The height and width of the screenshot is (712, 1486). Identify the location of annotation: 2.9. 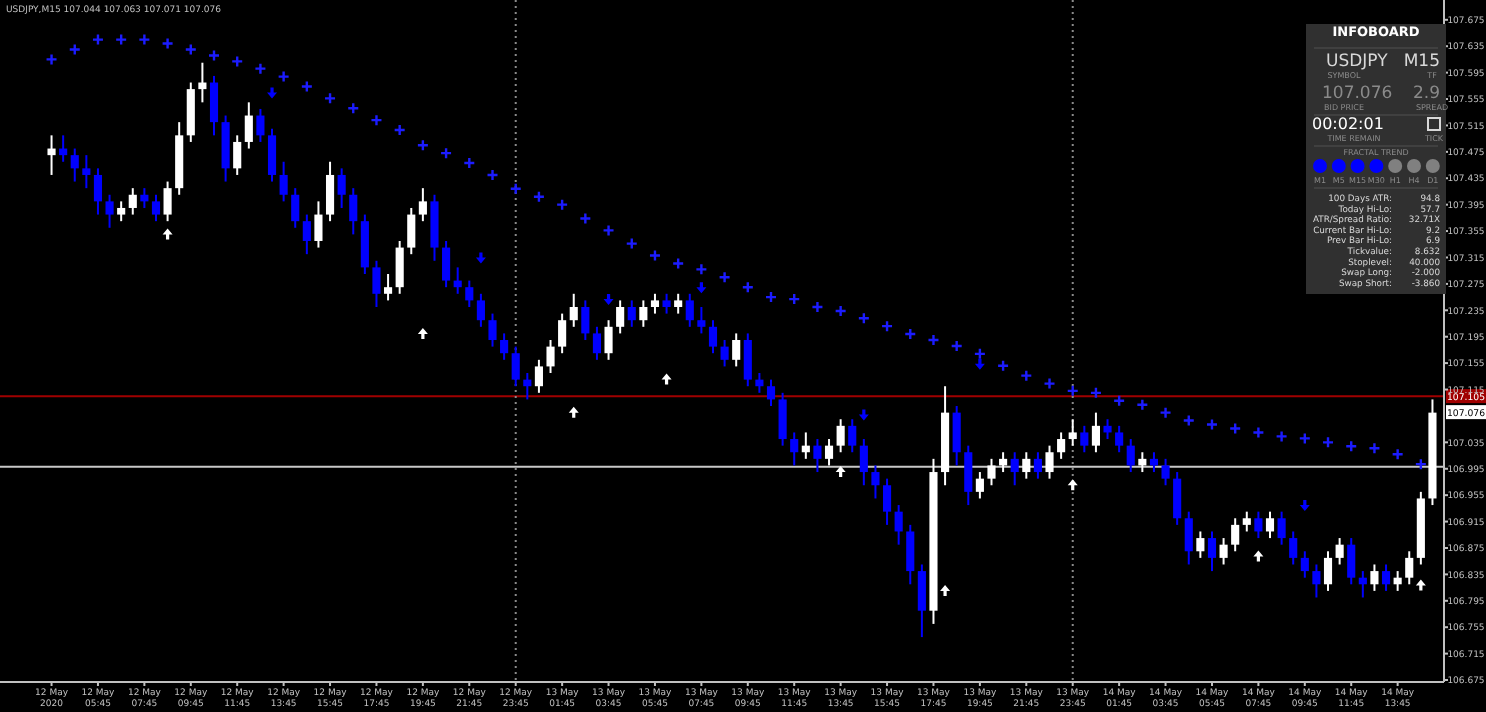
(1426, 94).